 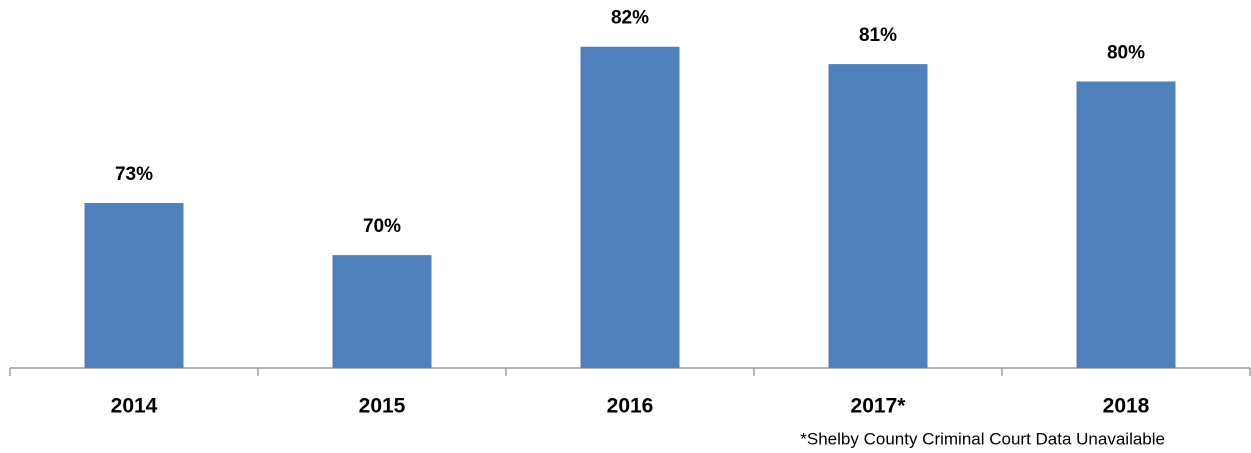 What do you see at coordinates (1126, 406) in the screenshot?
I see `x-tick-label: 2018` at bounding box center [1126, 406].